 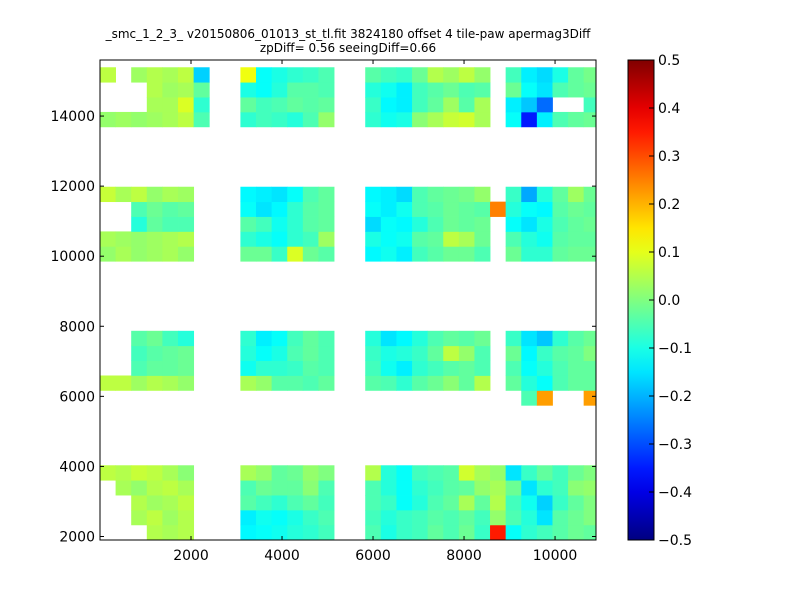 What do you see at coordinates (669, 109) in the screenshot?
I see `colorbar-tick-label: 0.4` at bounding box center [669, 109].